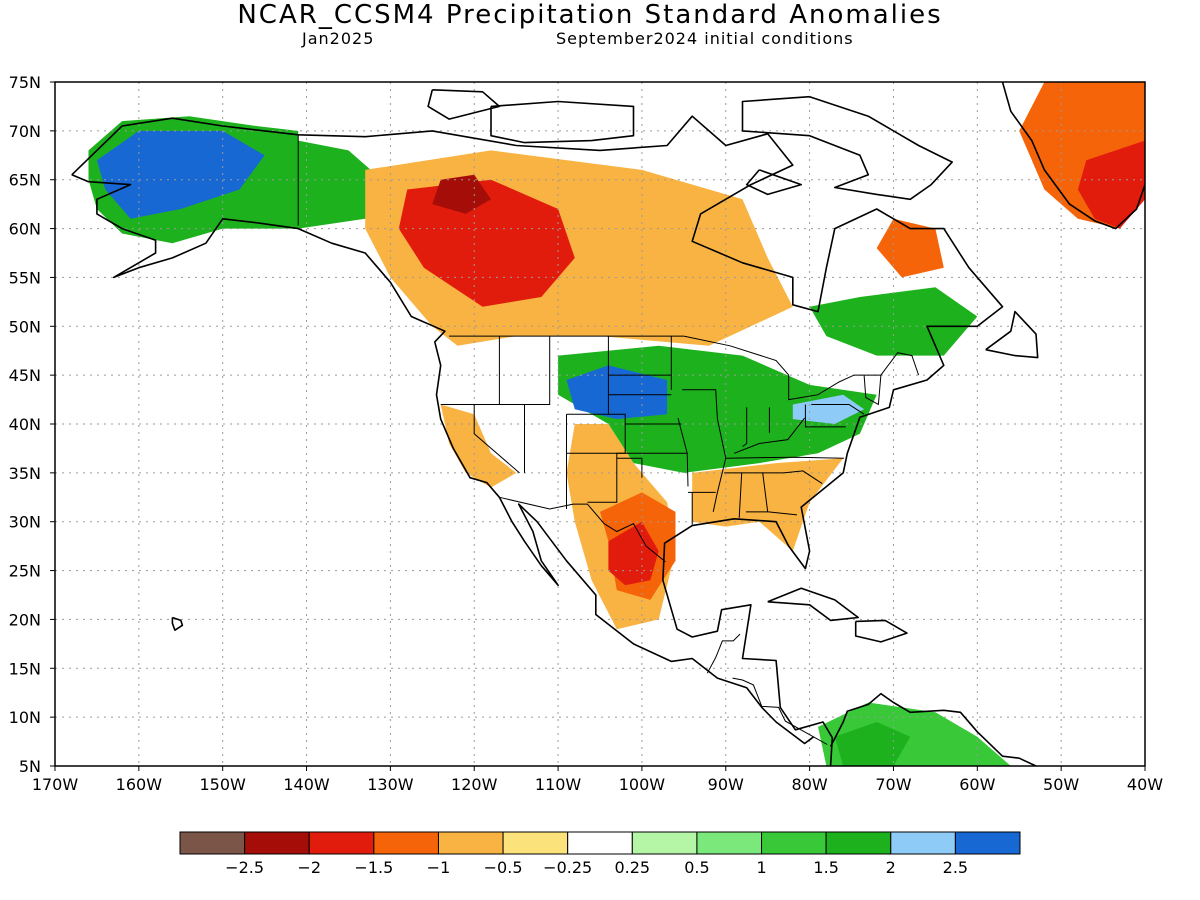 This screenshot has height=900, width=1200. What do you see at coordinates (474, 784) in the screenshot?
I see `lon-tick-label: 120W` at bounding box center [474, 784].